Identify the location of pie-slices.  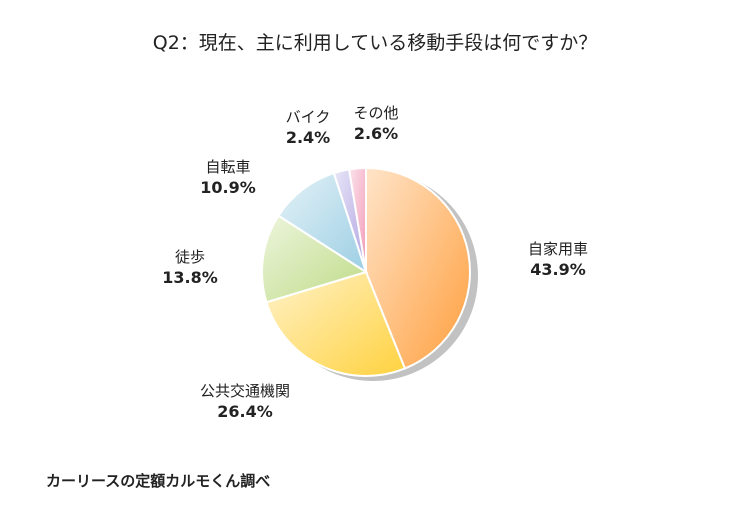
(366, 271).